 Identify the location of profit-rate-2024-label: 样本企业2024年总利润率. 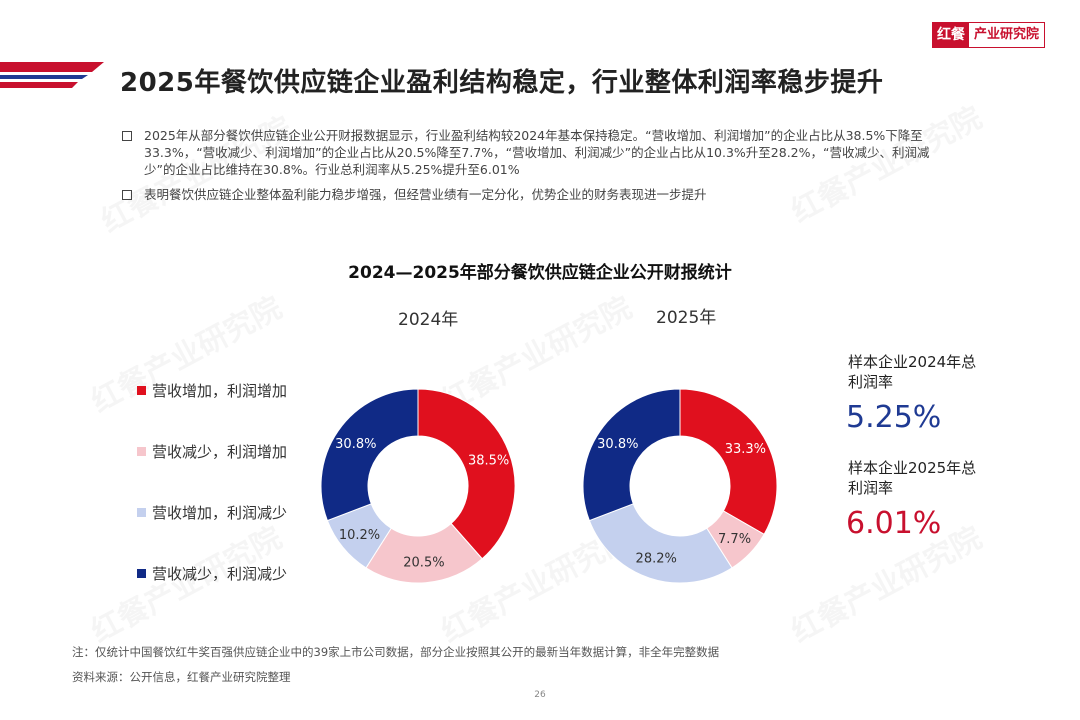
(912, 372).